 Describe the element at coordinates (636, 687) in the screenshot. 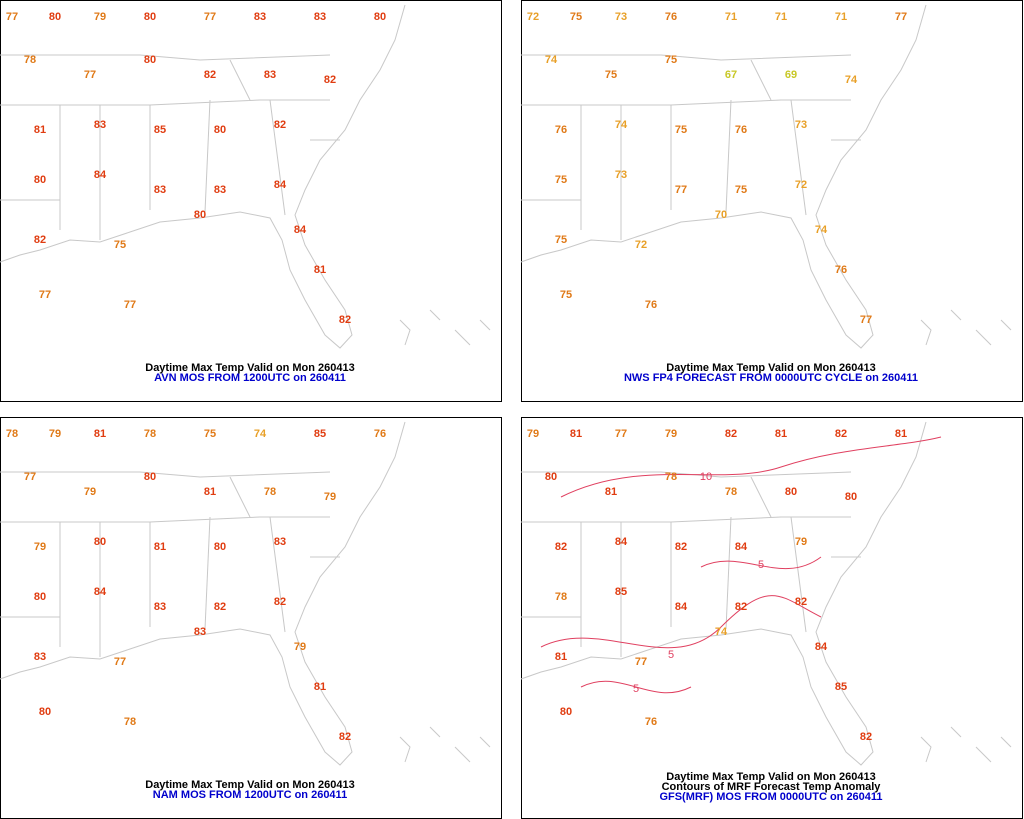

I see `contour-line` at that location.